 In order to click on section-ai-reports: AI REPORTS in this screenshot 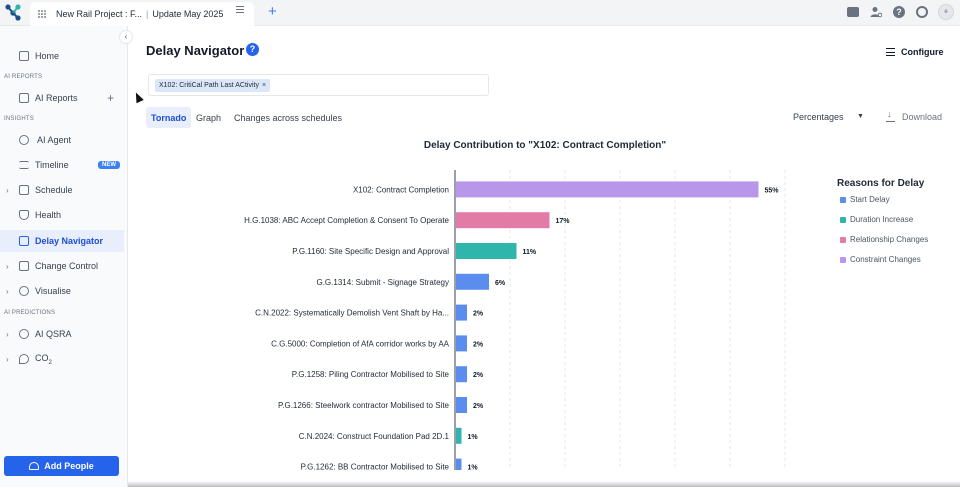, I will do `click(23, 77)`.